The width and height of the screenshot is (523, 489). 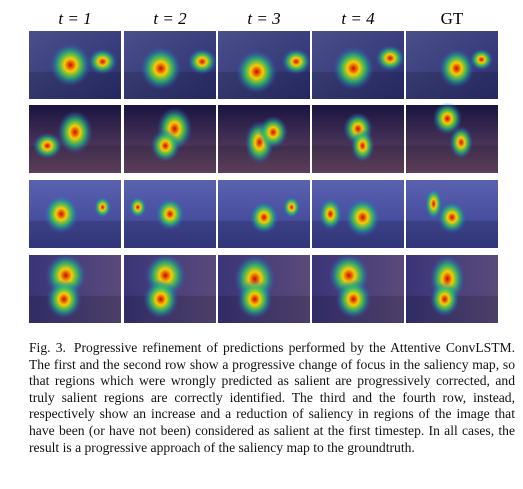 What do you see at coordinates (74, 18) in the screenshot?
I see `column-header: t = 1` at bounding box center [74, 18].